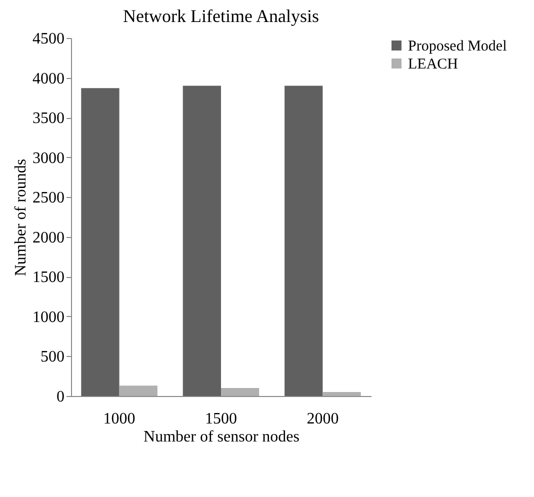  What do you see at coordinates (48, 317) in the screenshot?
I see `y-tick-label: 1000` at bounding box center [48, 317].